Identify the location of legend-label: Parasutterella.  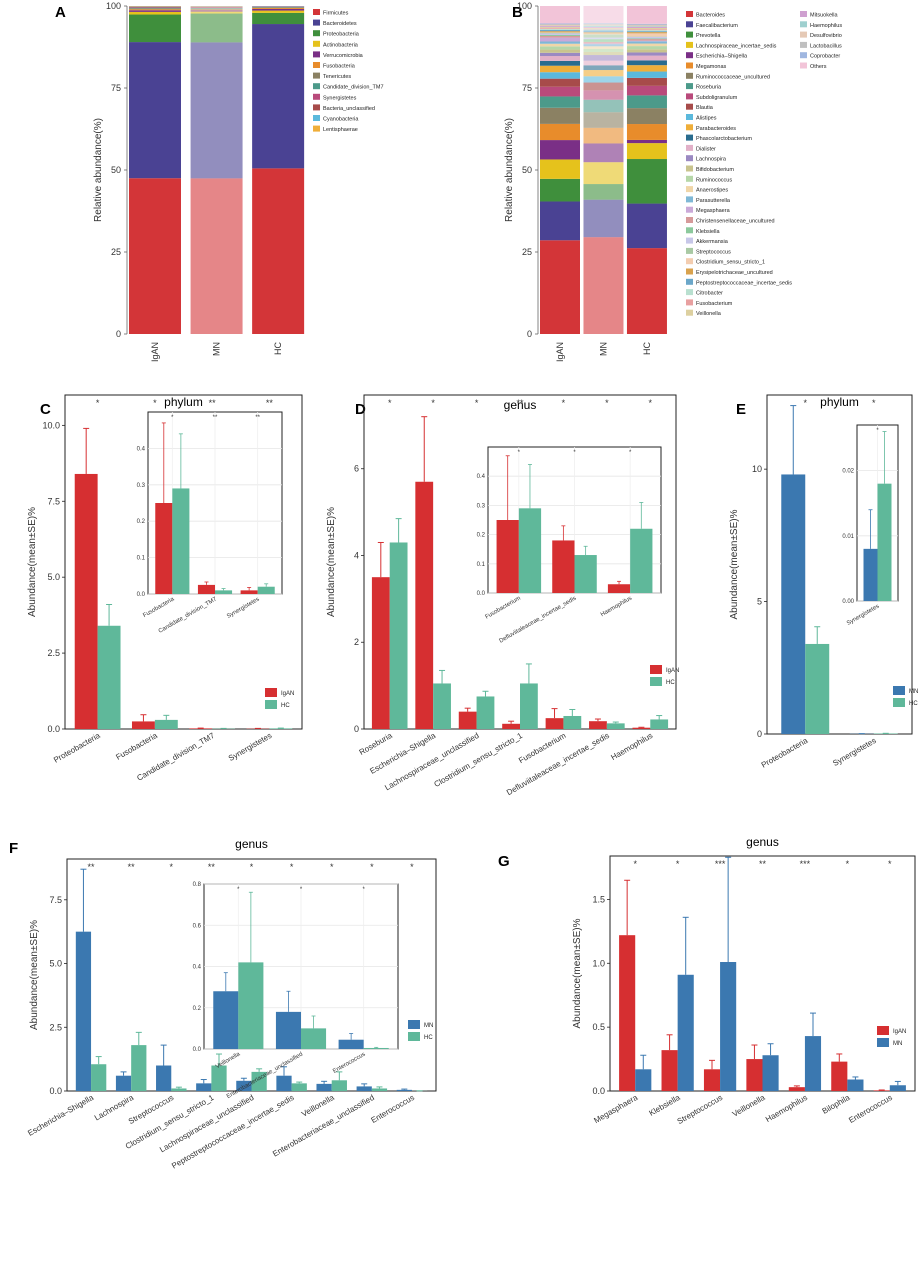
(713, 201).